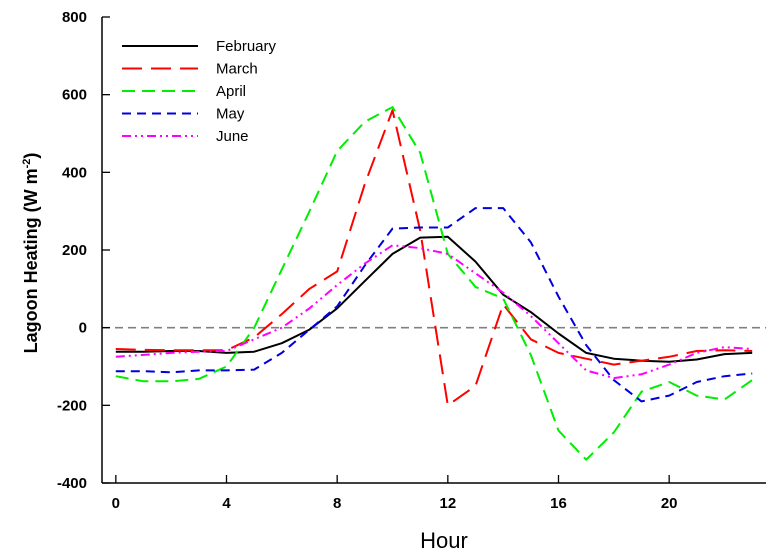 Image resolution: width=766 pixels, height=556 pixels. I want to click on y-tick-label: 400, so click(74, 172).